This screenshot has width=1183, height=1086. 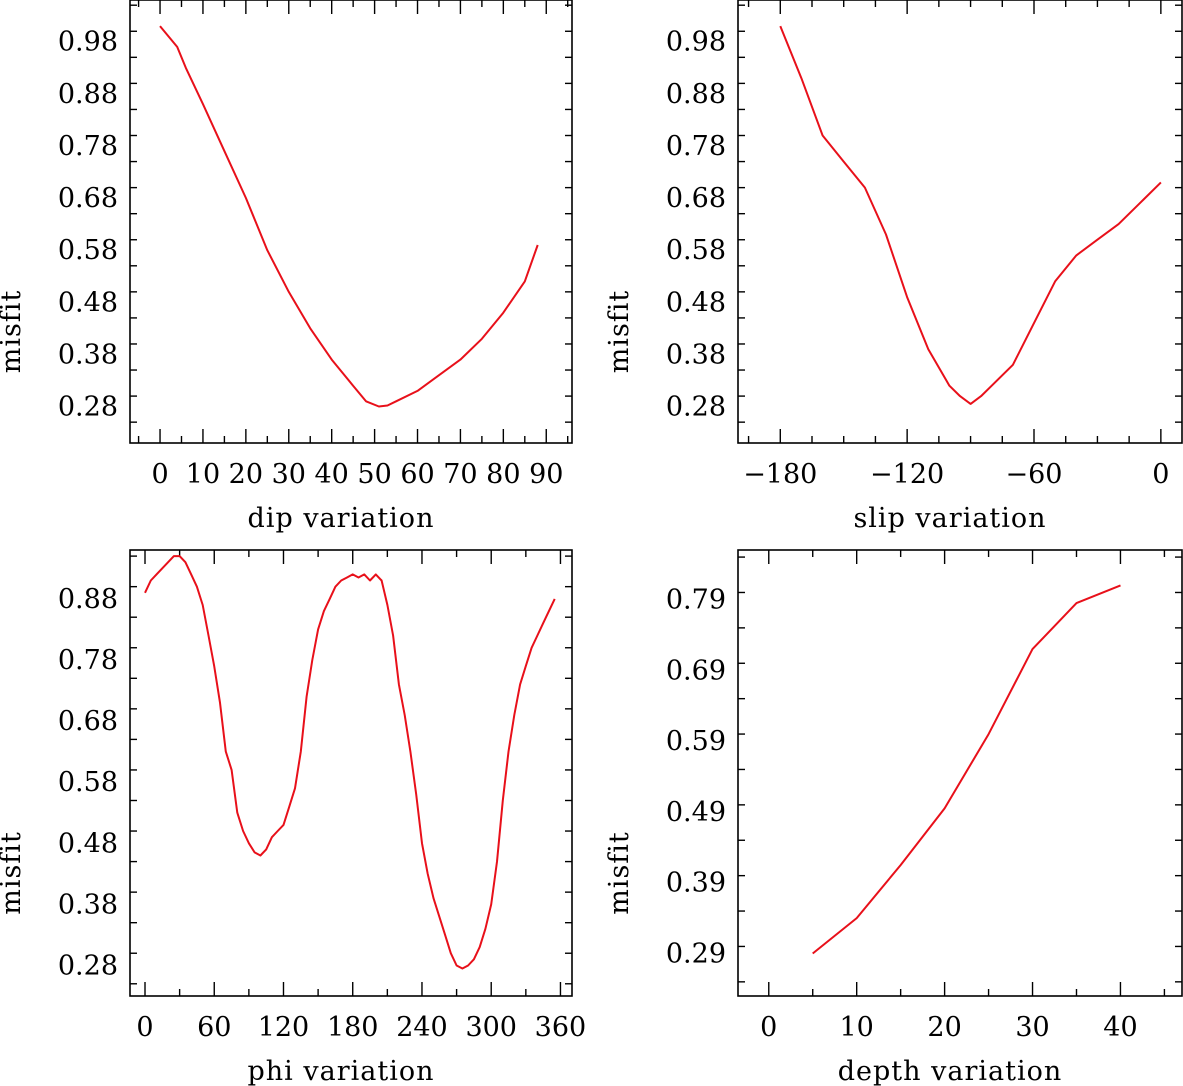 I want to click on y-tick-label: 0.59, so click(x=696, y=741).